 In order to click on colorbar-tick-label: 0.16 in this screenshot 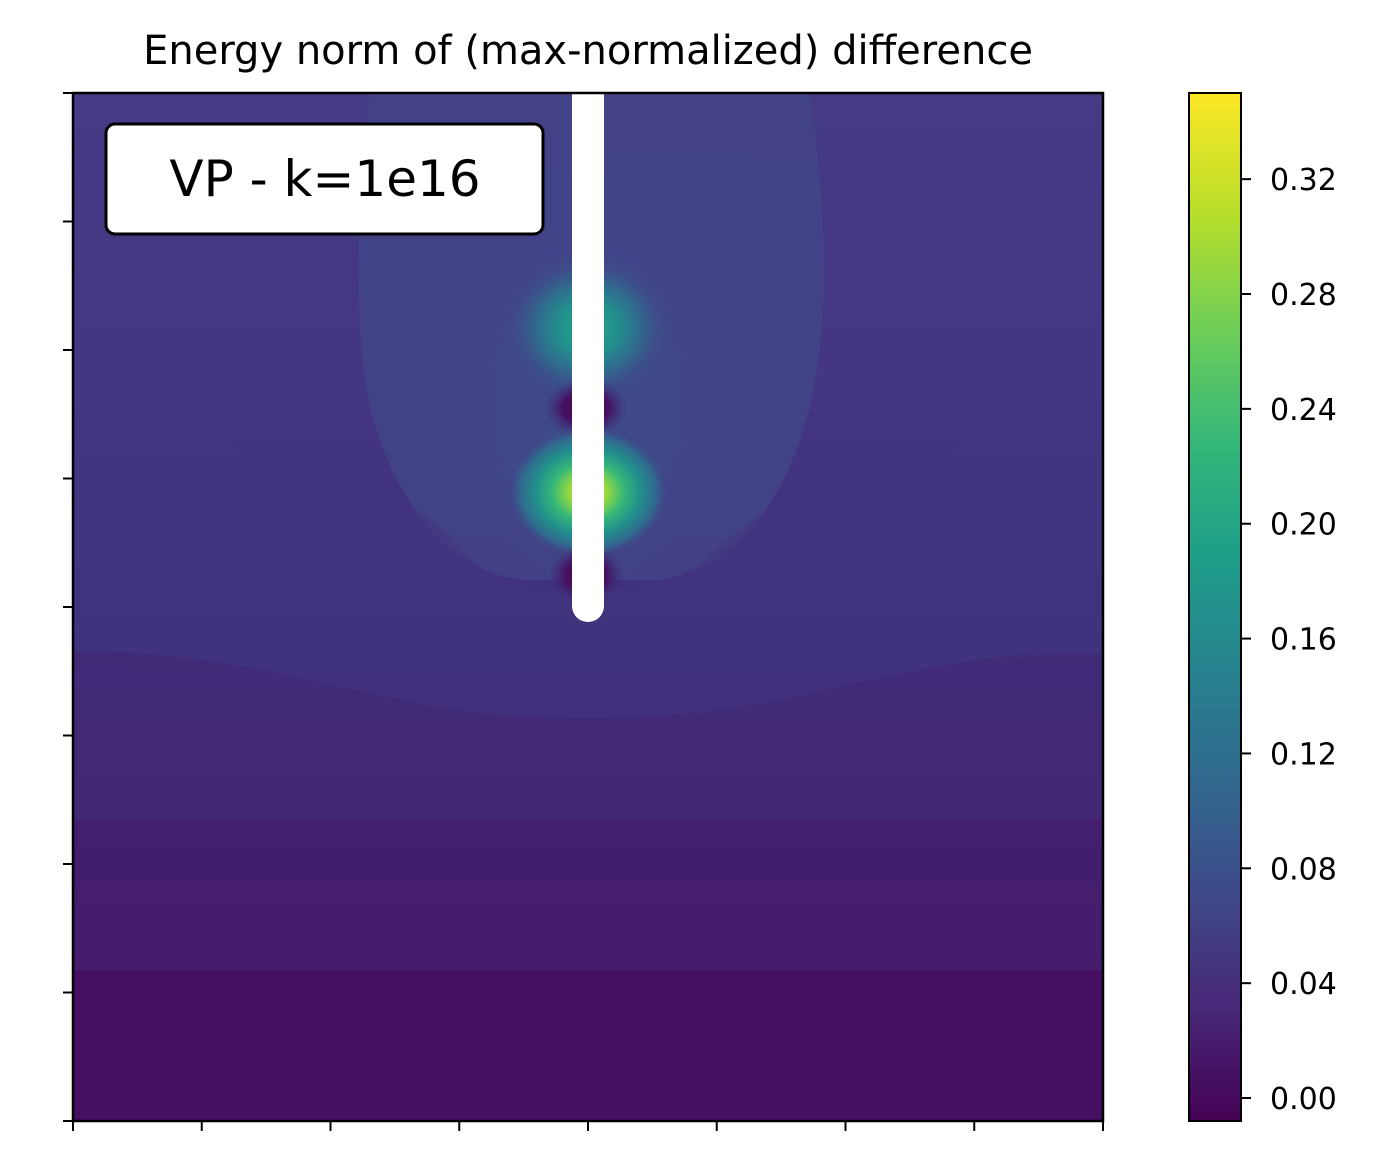, I will do `click(1303, 640)`.